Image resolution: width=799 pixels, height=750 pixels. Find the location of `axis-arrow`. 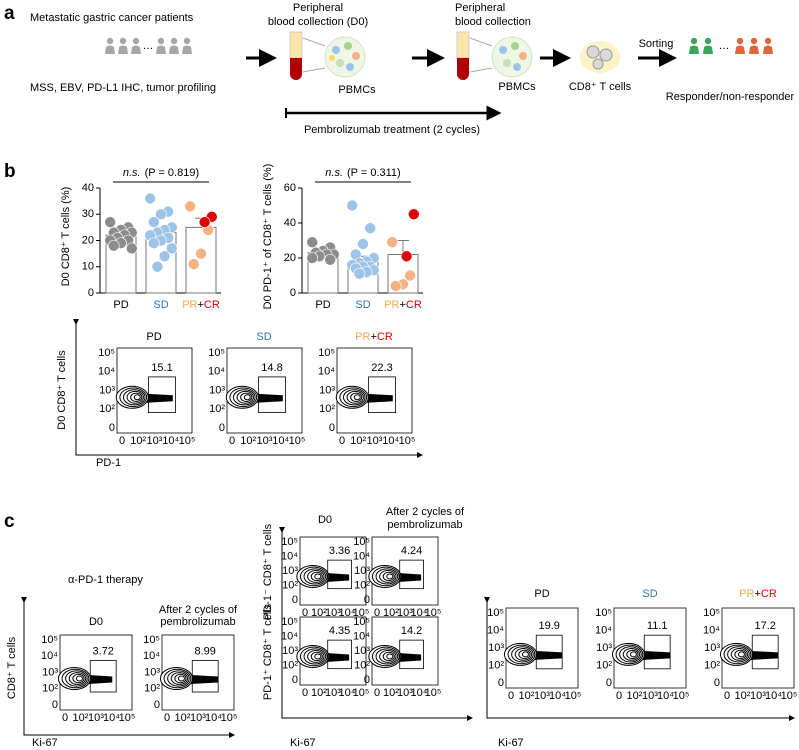

axis-arrow is located at coordinates (248, 388).